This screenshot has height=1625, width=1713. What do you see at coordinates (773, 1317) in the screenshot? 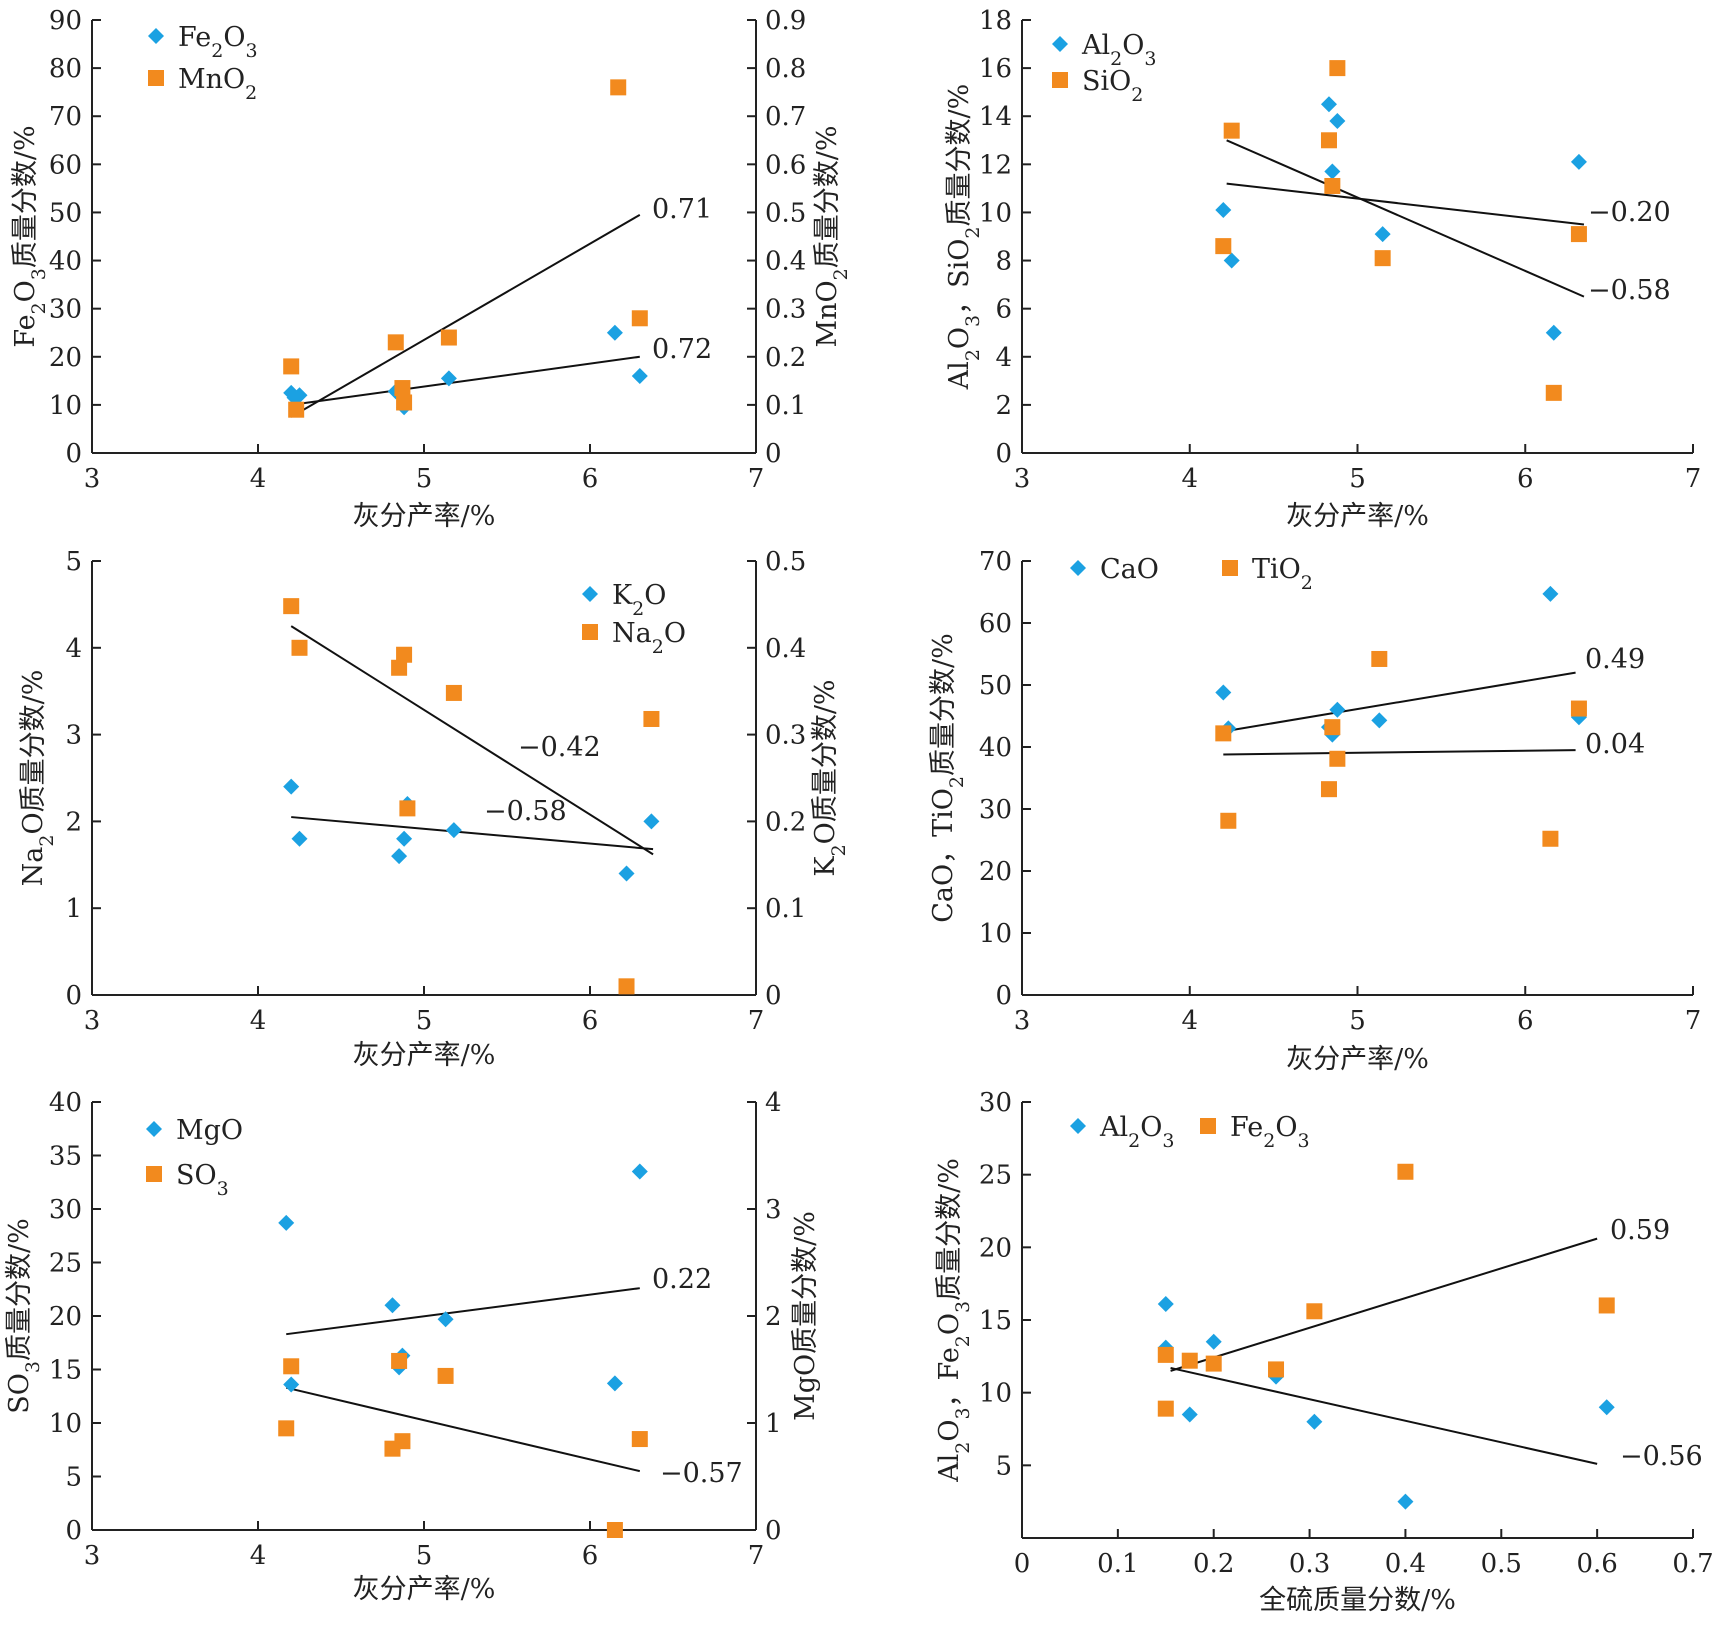
I see `y2-tick-label: 2` at bounding box center [773, 1317].